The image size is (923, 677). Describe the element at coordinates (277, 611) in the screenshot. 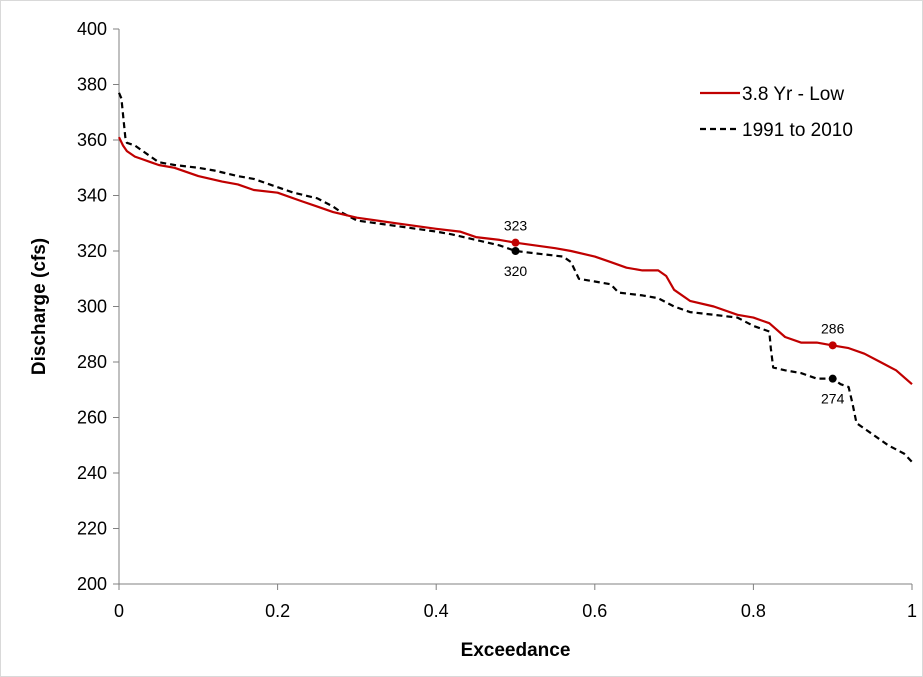

I see `x-tick-label: 0.2` at that location.